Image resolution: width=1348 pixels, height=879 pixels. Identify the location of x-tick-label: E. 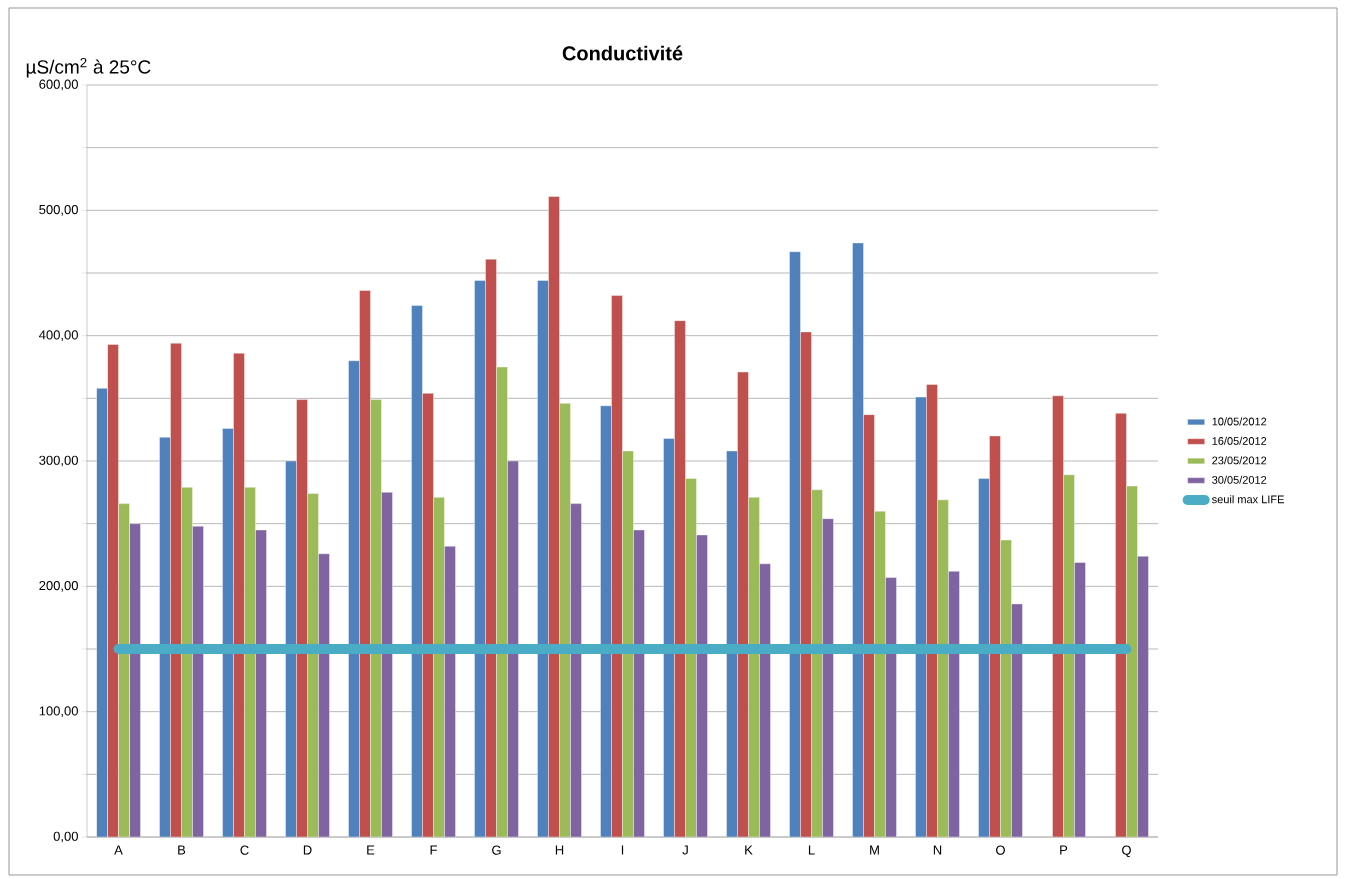
(371, 850).